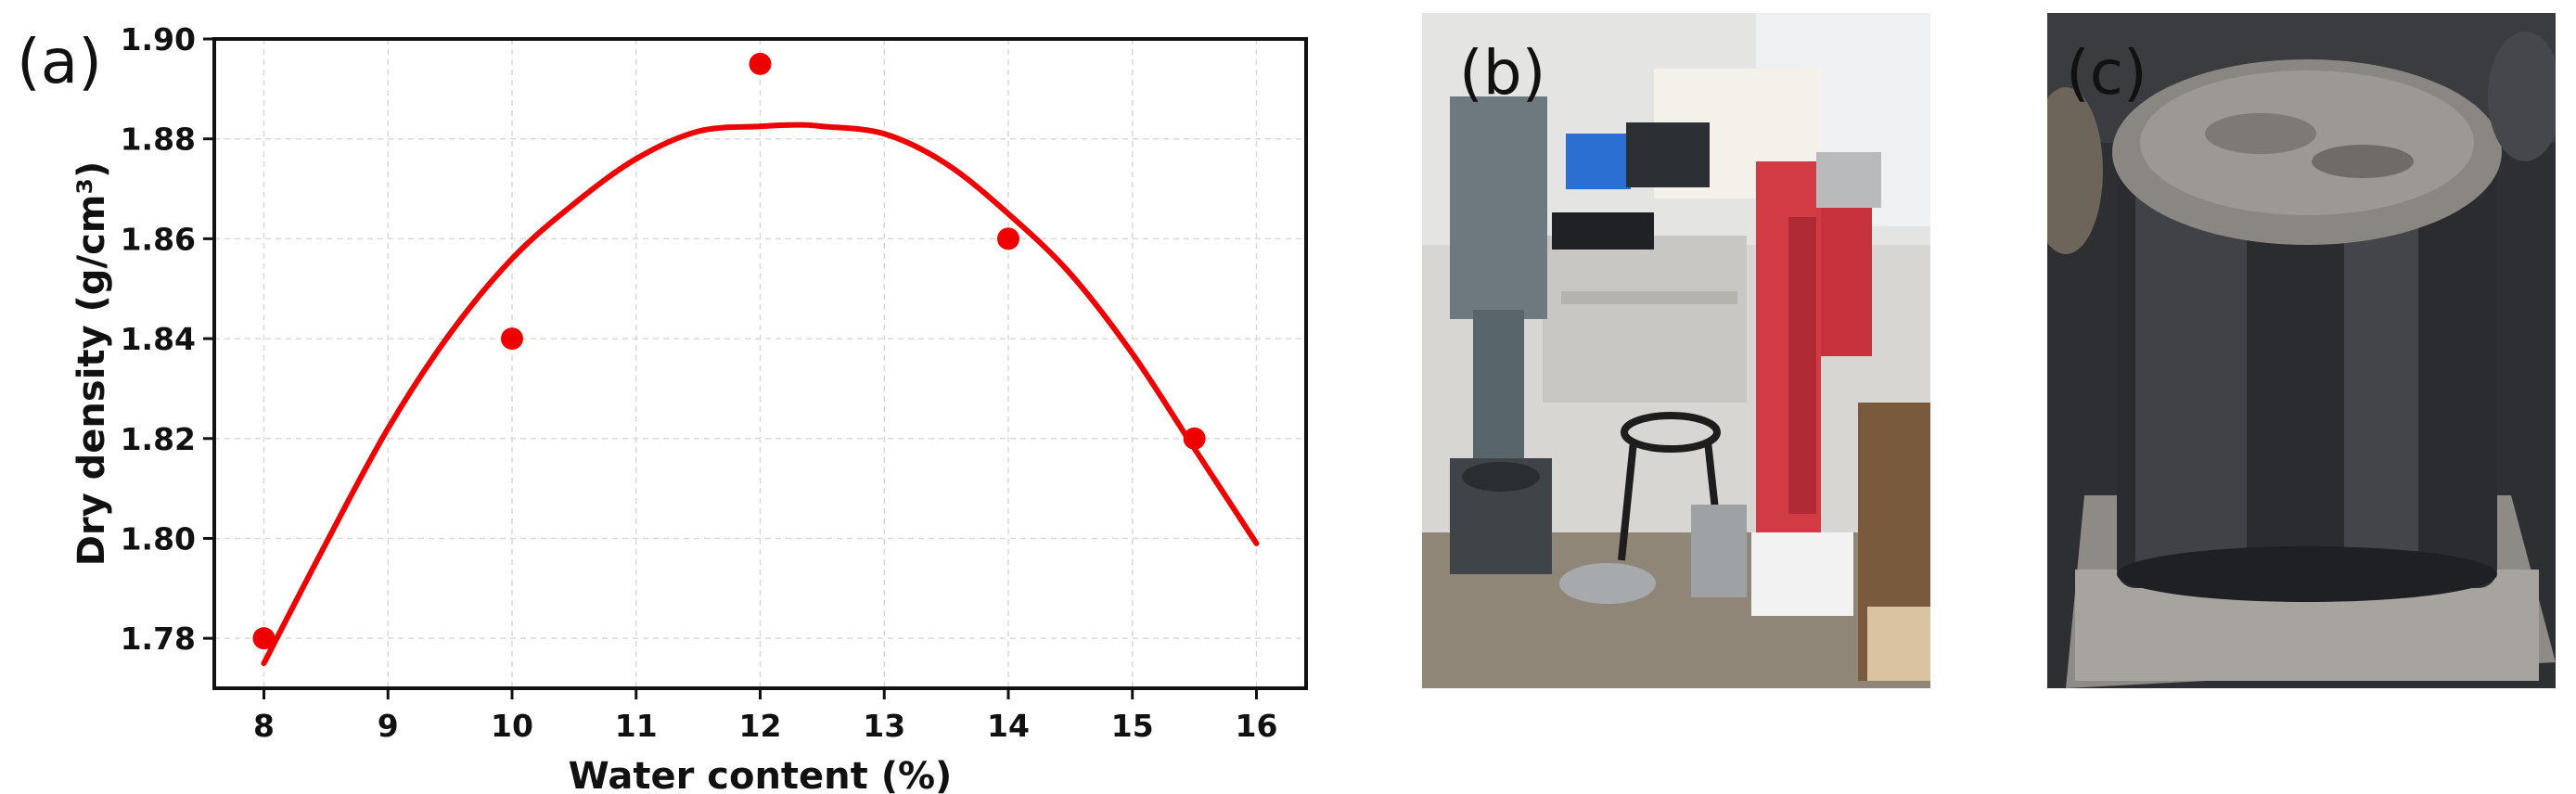 Image resolution: width=2576 pixels, height=794 pixels. I want to click on y-tick-label: 1.80, so click(158, 538).